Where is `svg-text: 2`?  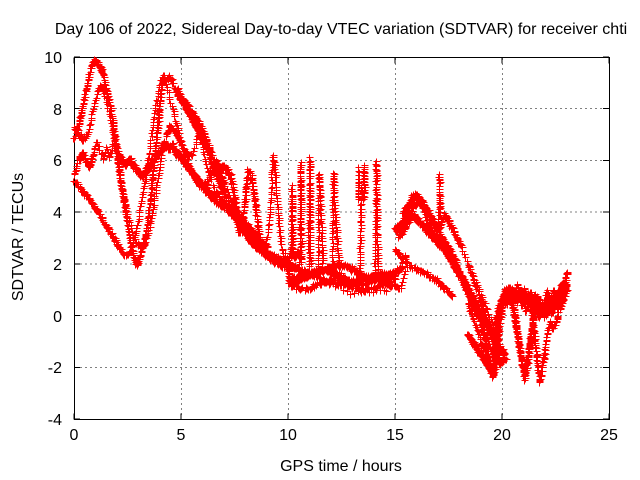
svg-text: 2 is located at coordinates (57, 265).